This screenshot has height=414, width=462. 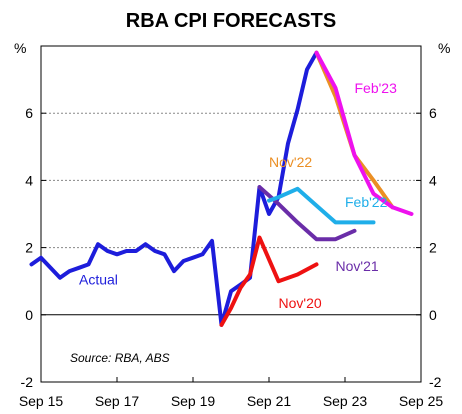 I want to click on x-tick-label: Sep 15, so click(x=41, y=401).